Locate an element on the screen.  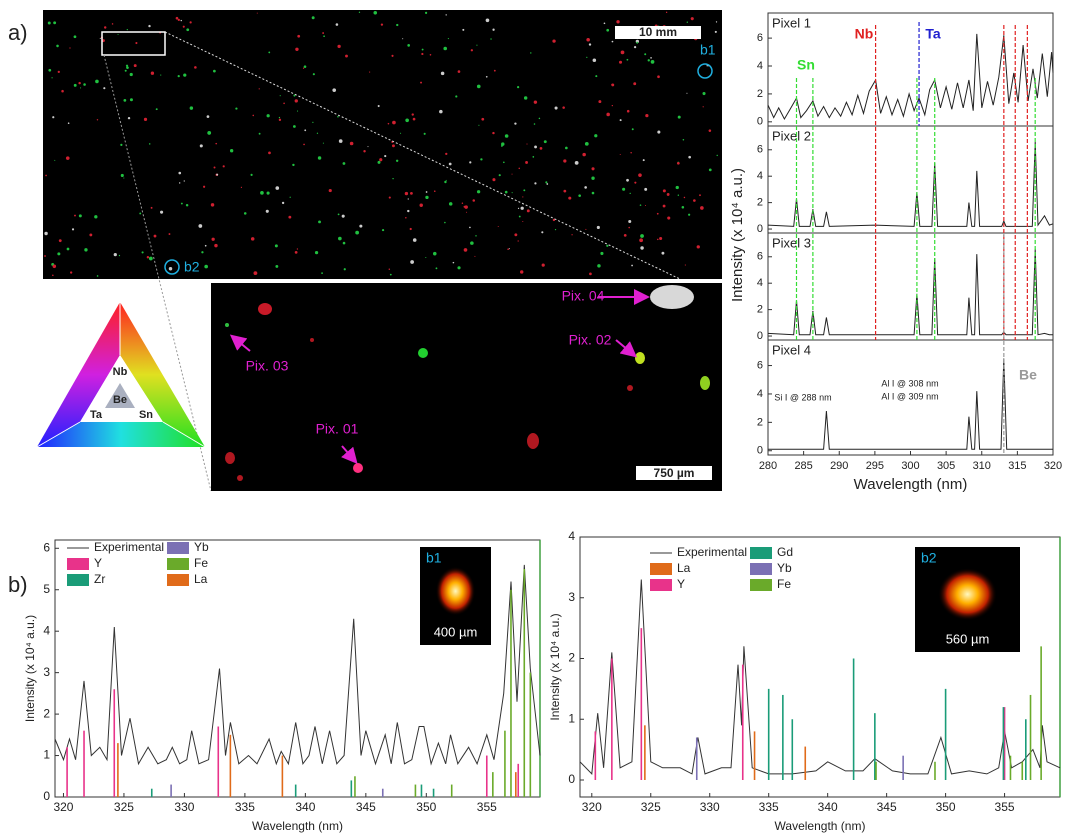
y-tick-label: 6 is located at coordinates (46, 547).